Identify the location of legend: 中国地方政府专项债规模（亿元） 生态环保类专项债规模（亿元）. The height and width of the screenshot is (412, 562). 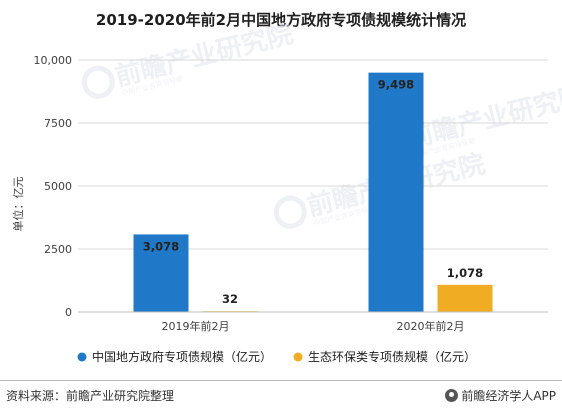
(276, 356).